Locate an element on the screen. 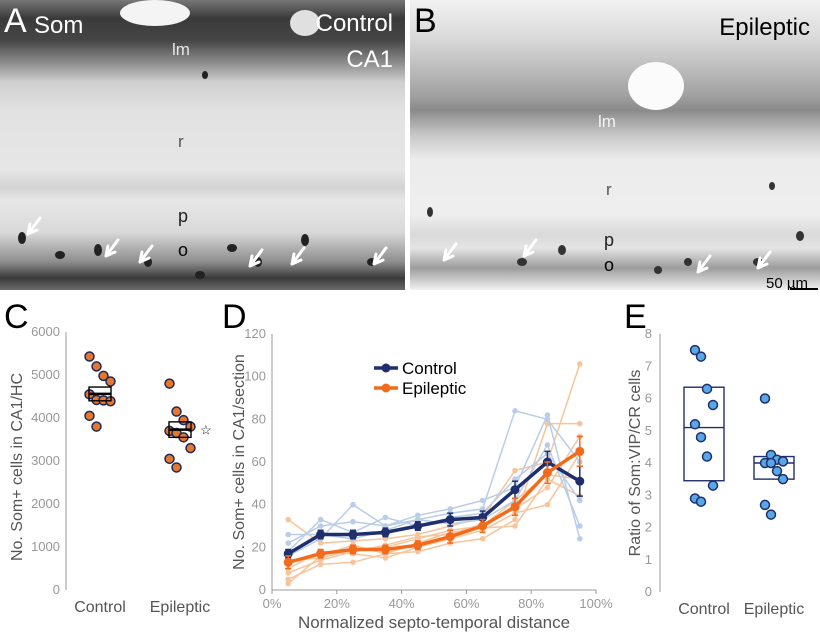  x-axis-label: Normalized septo-temporal distance is located at coordinates (434, 622).